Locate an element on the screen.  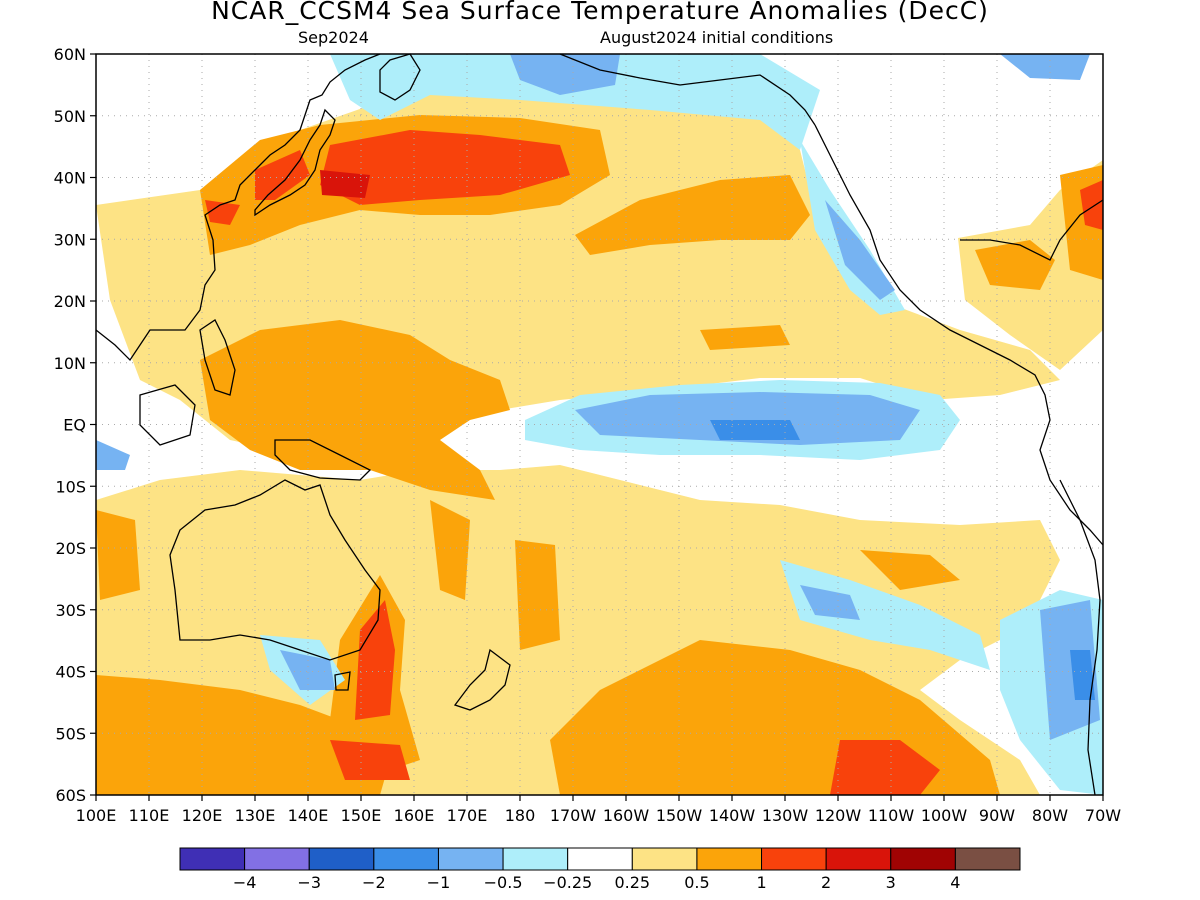
tasmania-coast is located at coordinates (342, 681).